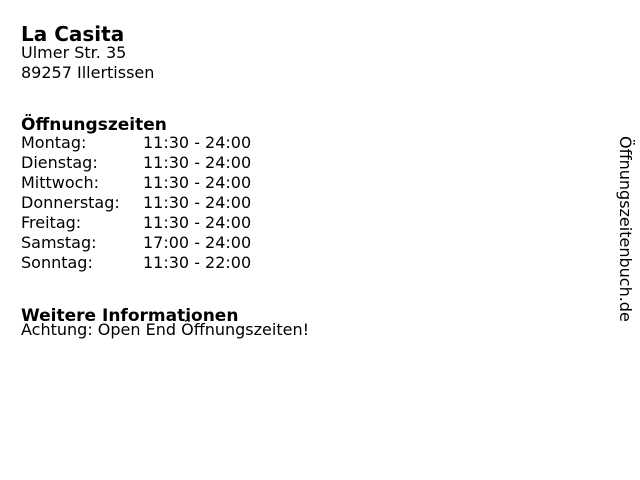  Describe the element at coordinates (59, 162) in the screenshot. I see `hours-day-label: Dienstag:` at that location.